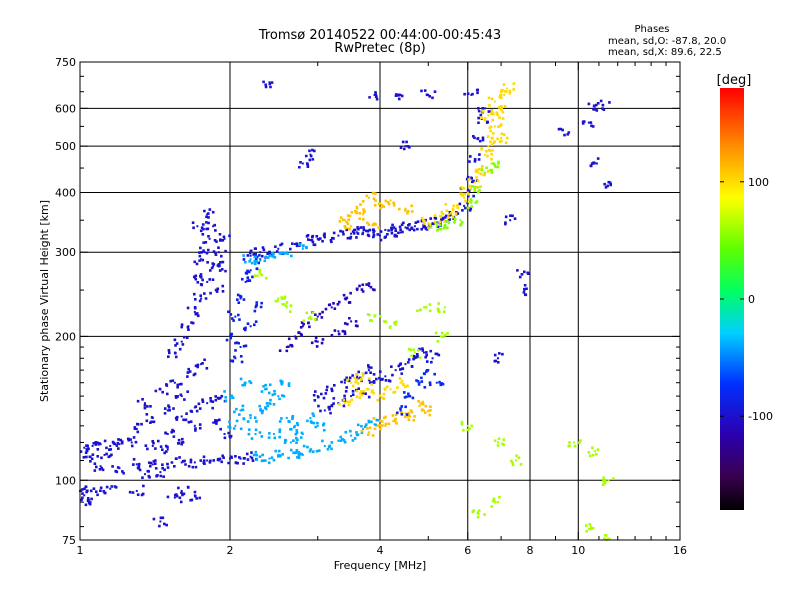  What do you see at coordinates (65, 480) in the screenshot?
I see `y-tick-label: 100` at bounding box center [65, 480].